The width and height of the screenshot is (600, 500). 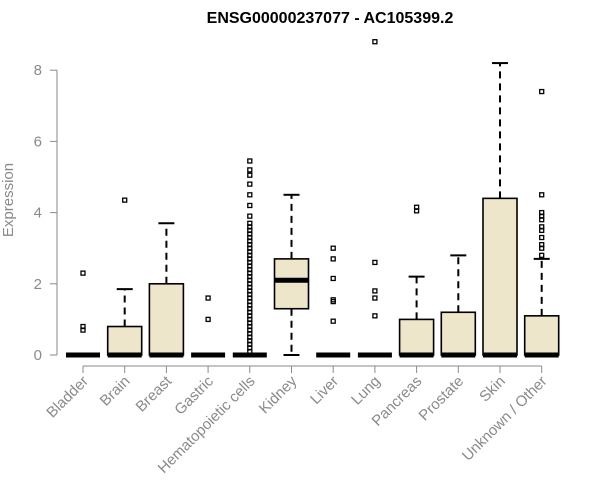 What do you see at coordinates (324, 390) in the screenshot?
I see `x-tick-label: Liver` at bounding box center [324, 390].